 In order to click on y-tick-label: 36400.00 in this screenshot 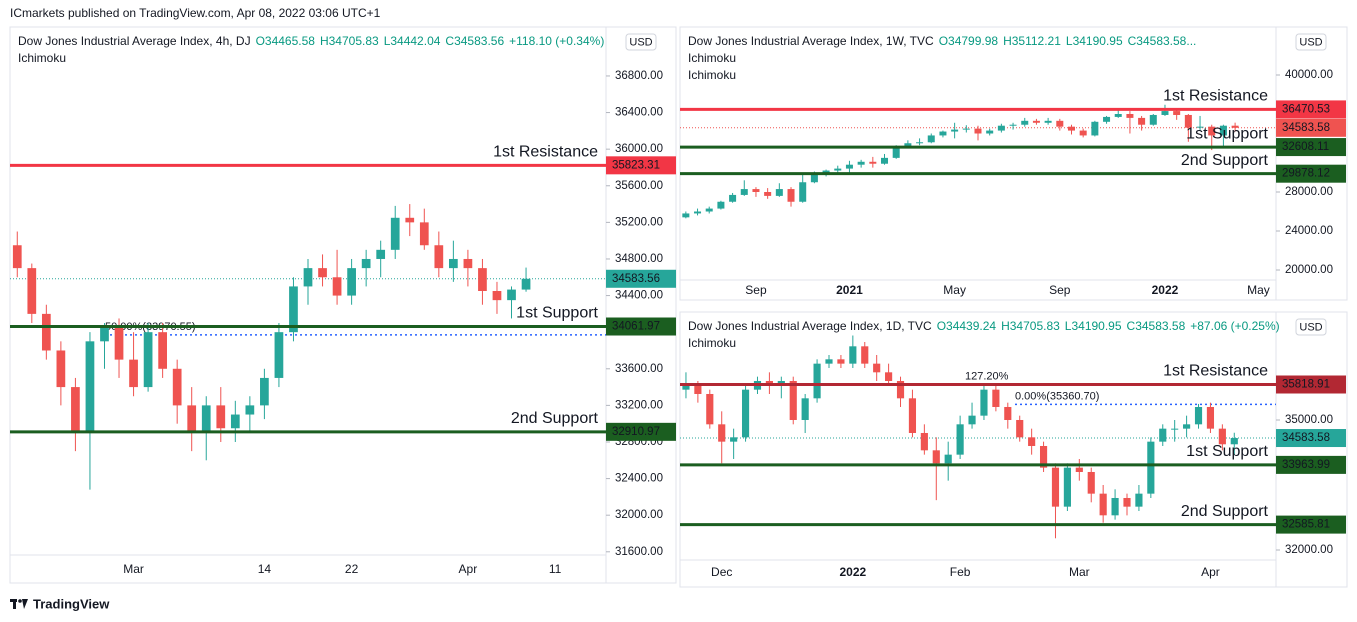, I will do `click(639, 113)`.